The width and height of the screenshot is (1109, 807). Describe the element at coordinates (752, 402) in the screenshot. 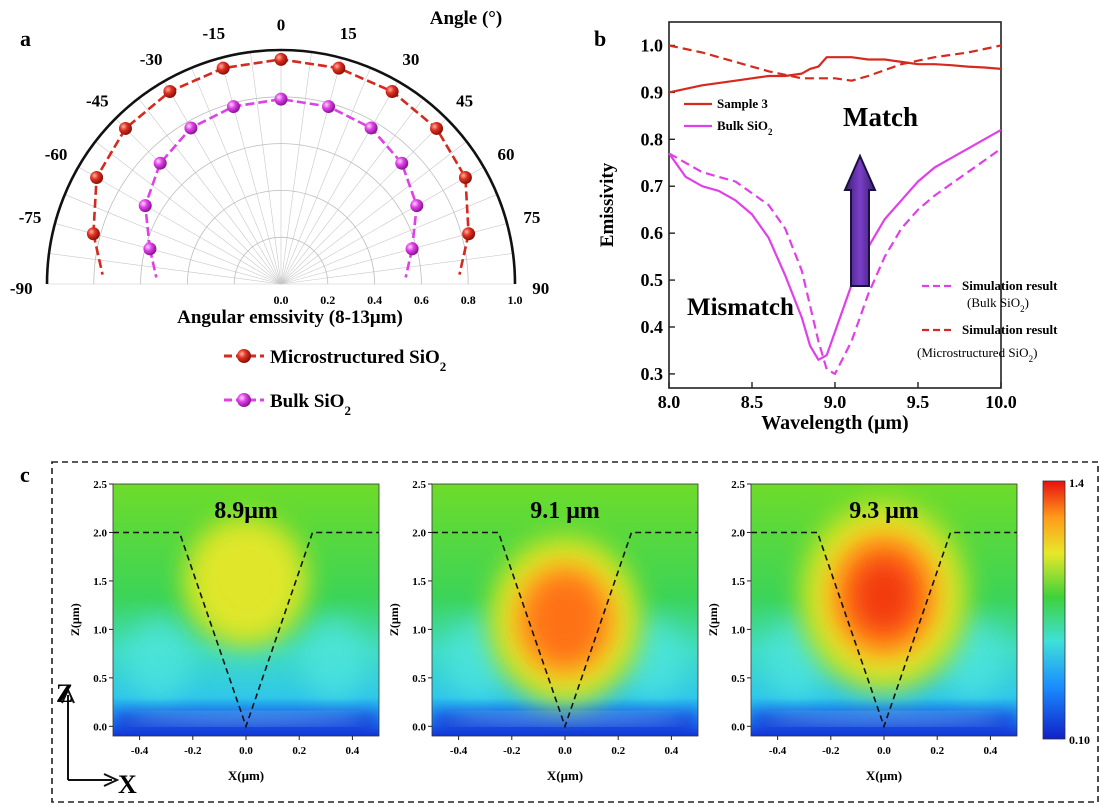

I see `b-x-tick-label: 8.5` at that location.